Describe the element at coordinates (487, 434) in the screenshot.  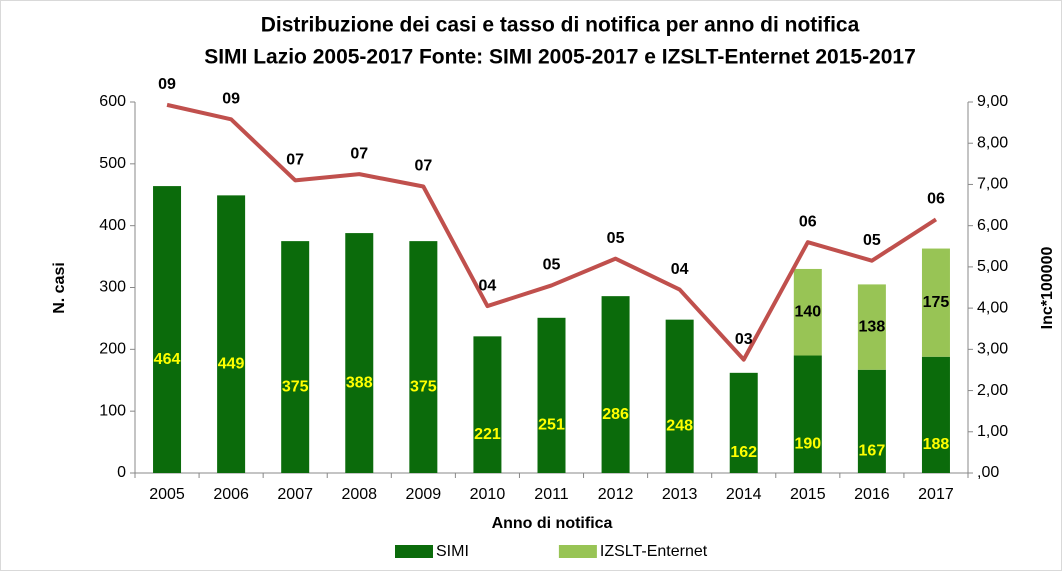
I see `bar-label: 221` at that location.